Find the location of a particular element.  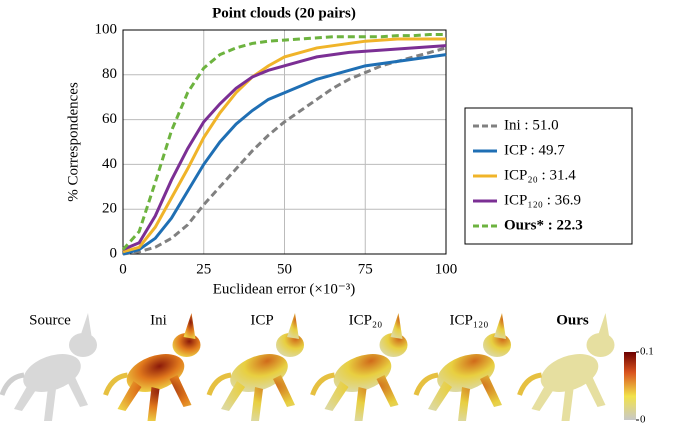

render-label: ICP₁₂₀ is located at coordinates (468, 320).